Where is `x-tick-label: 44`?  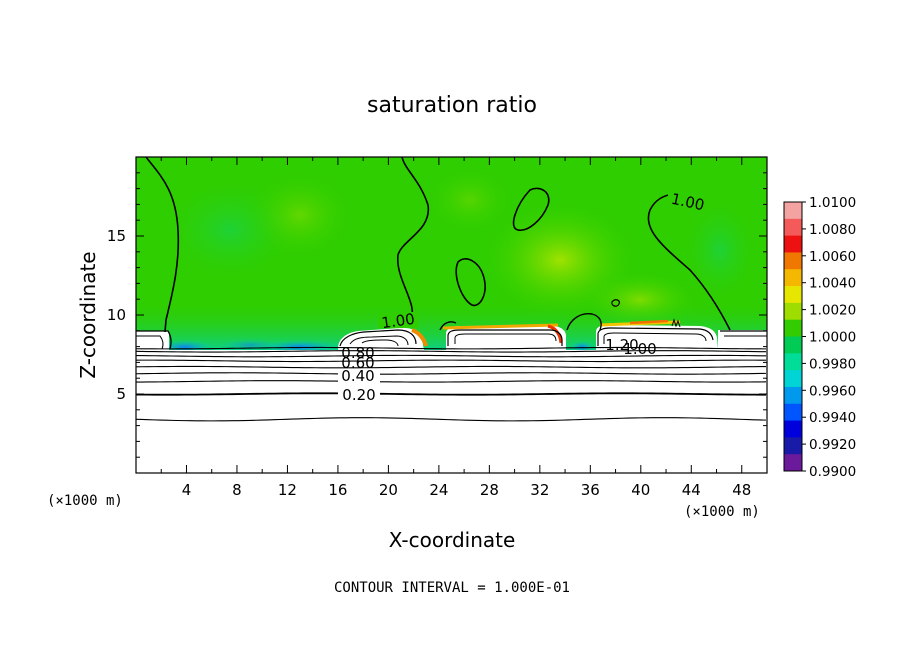
x-tick-label: 44 is located at coordinates (691, 490).